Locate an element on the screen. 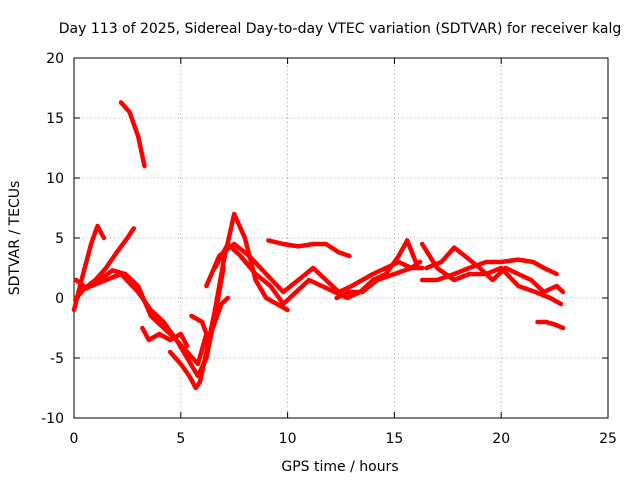  y-tick-label: -10 is located at coordinates (52, 419).